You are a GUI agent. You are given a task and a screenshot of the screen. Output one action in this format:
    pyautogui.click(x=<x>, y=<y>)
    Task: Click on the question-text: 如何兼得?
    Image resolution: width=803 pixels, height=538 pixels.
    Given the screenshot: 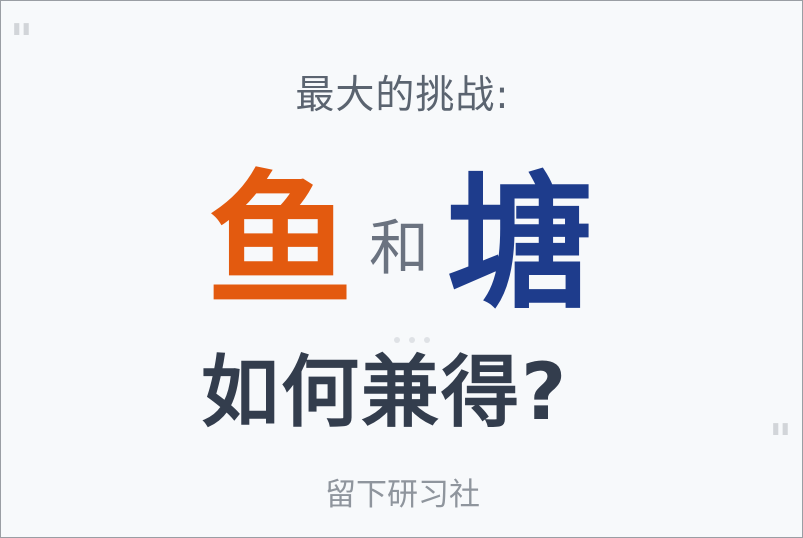 What is the action you would take?
    pyautogui.click(x=385, y=393)
    